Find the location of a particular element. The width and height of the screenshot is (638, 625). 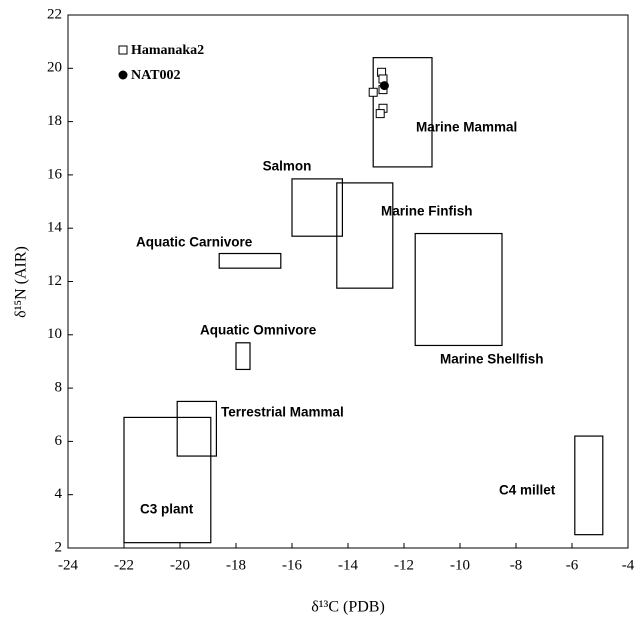

y-tick-label: 18 is located at coordinates (54, 121).